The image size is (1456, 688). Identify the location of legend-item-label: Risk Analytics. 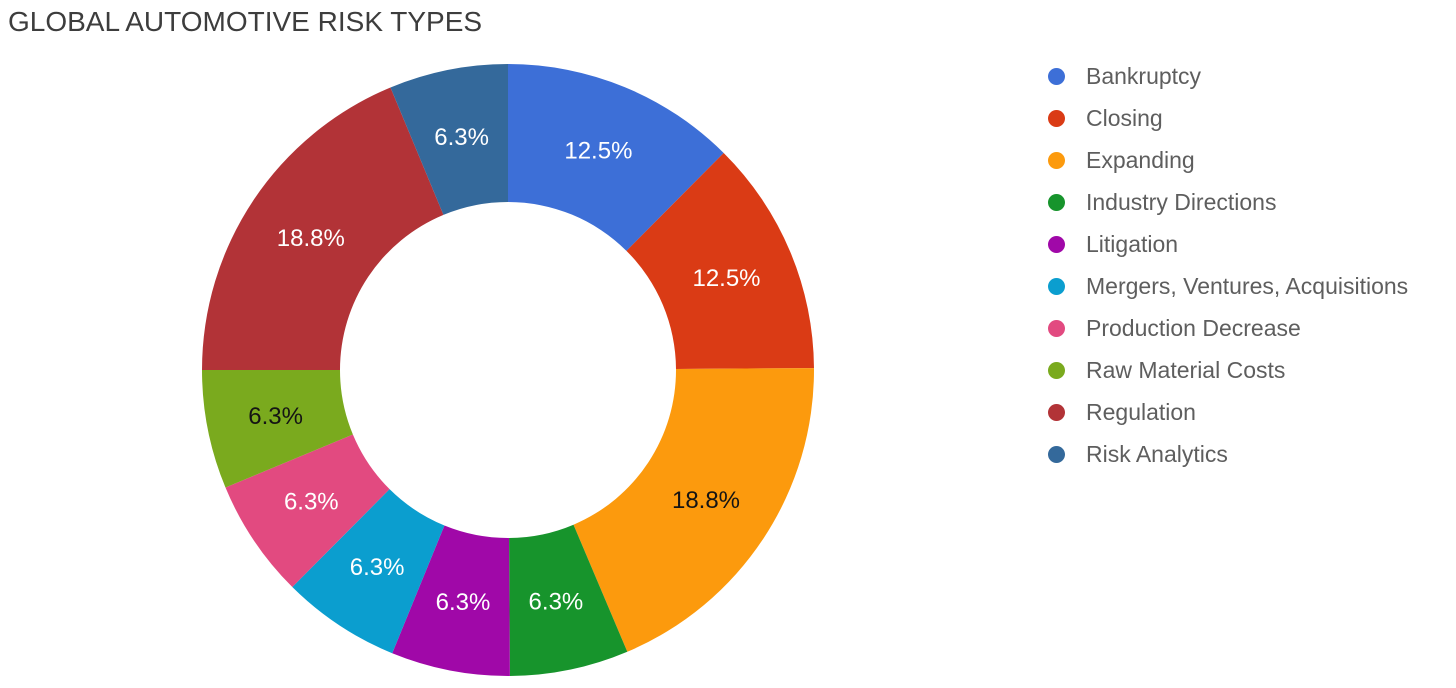
(1157, 453).